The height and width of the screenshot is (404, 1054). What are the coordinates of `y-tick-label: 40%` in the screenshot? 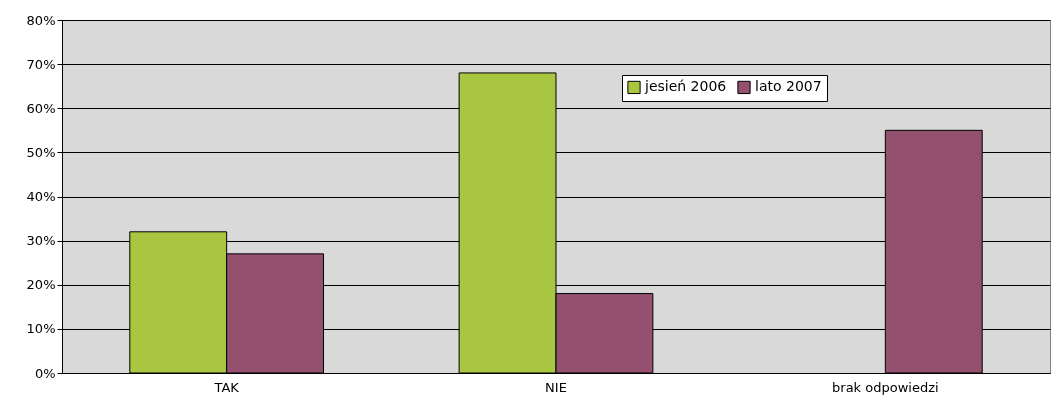 It's located at (41, 196).